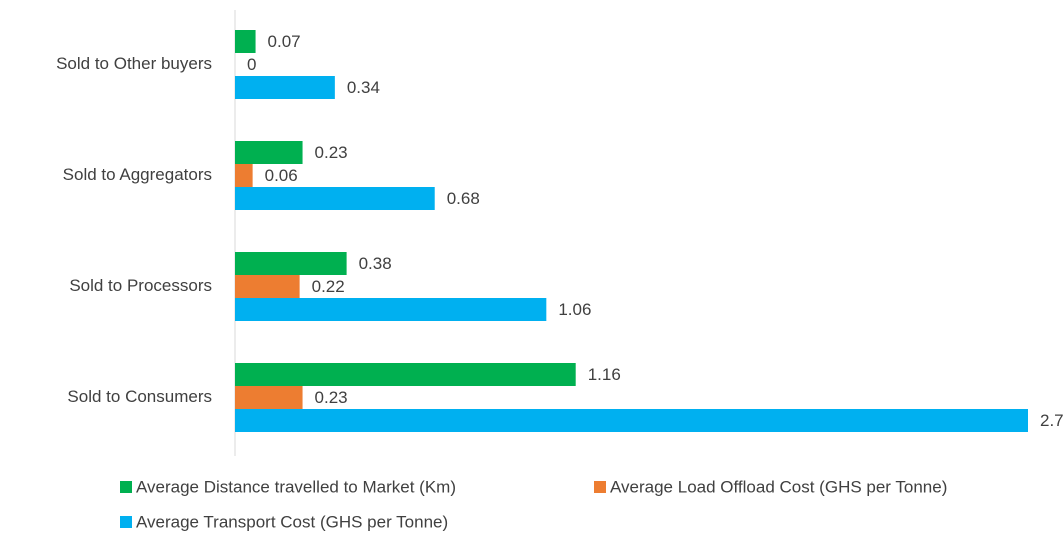 The width and height of the screenshot is (1063, 538). I want to click on category-label: Sold to Processors, so click(140, 285).